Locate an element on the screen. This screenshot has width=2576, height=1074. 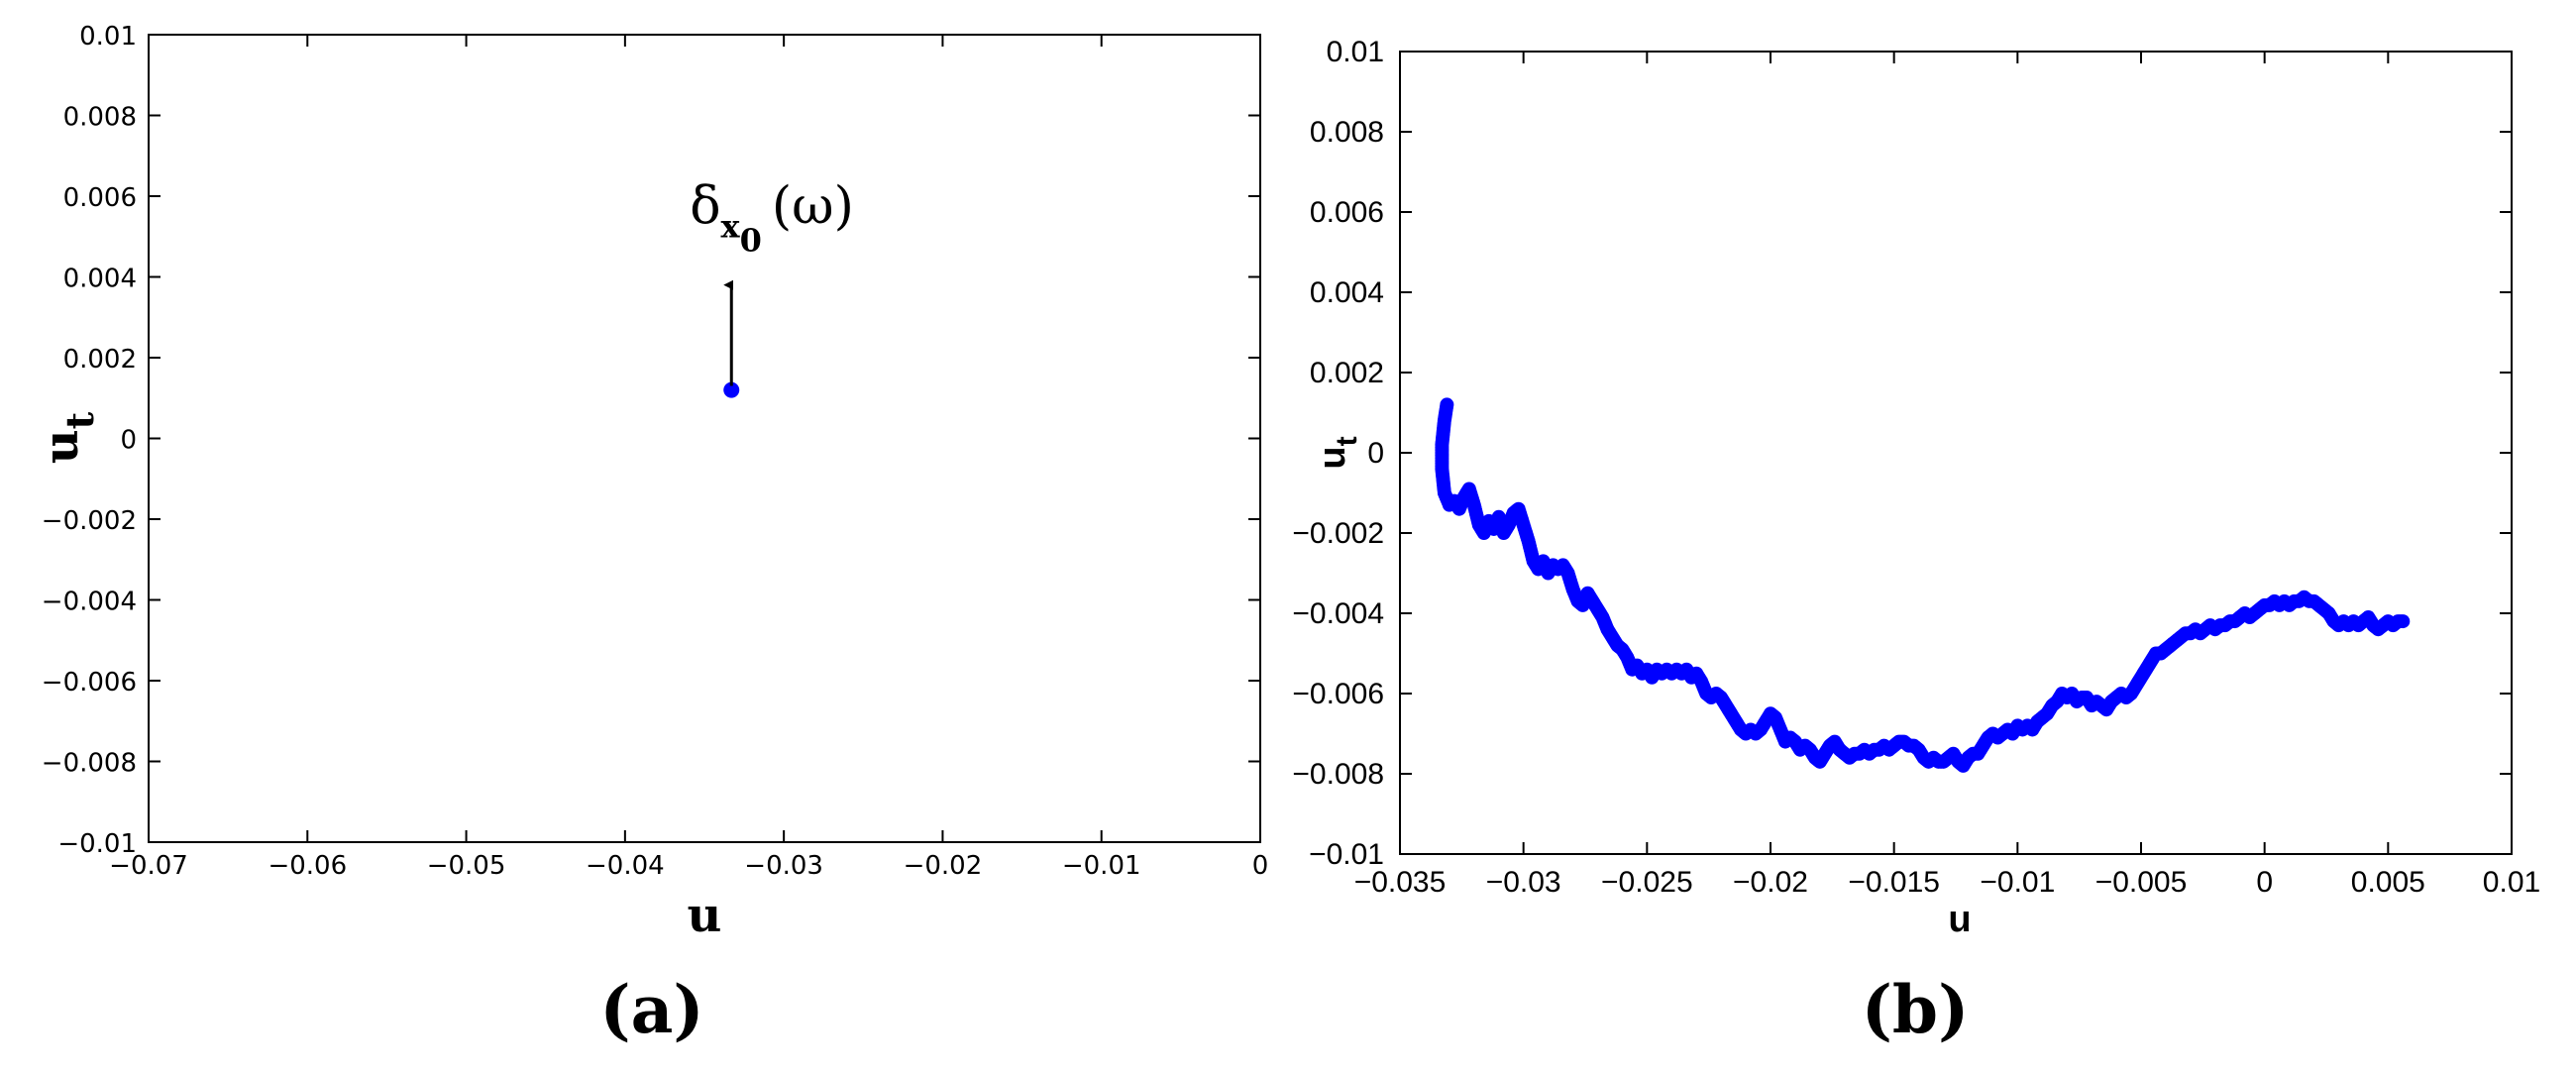
points-a is located at coordinates (731, 389).